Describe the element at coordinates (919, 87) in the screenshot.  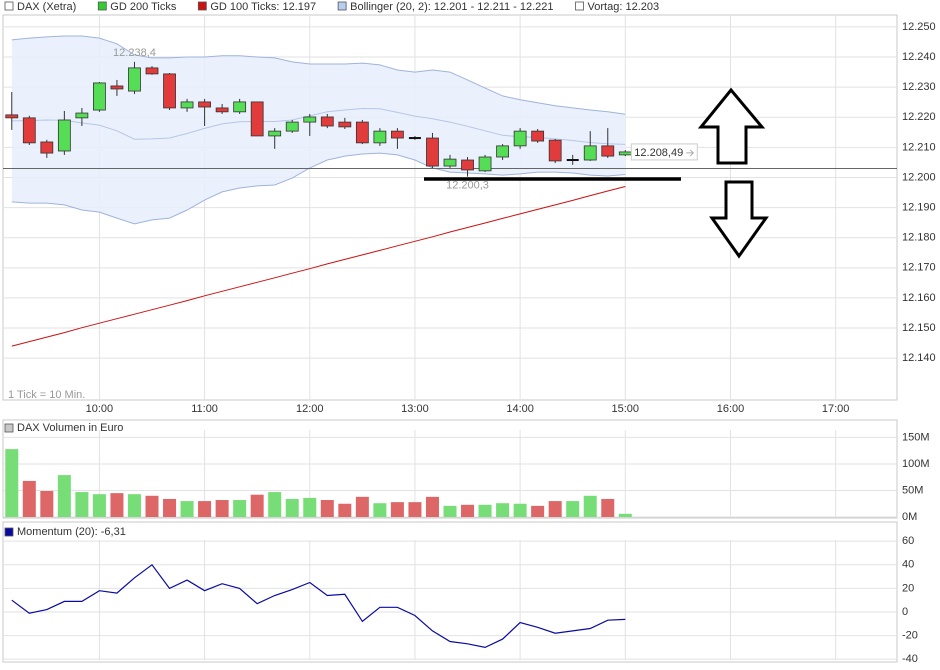
I see `y-tick-label: 12.230` at that location.